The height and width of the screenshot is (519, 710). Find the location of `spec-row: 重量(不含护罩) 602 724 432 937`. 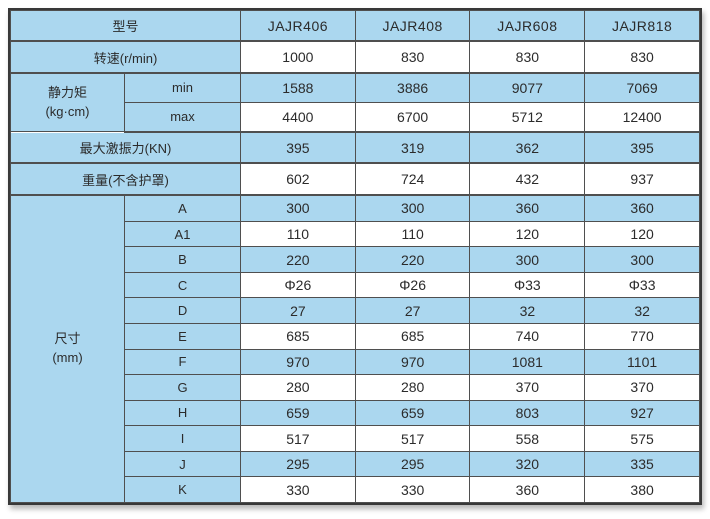

spec-row: 重量(不含护罩) 602 724 432 937 is located at coordinates (354, 179).